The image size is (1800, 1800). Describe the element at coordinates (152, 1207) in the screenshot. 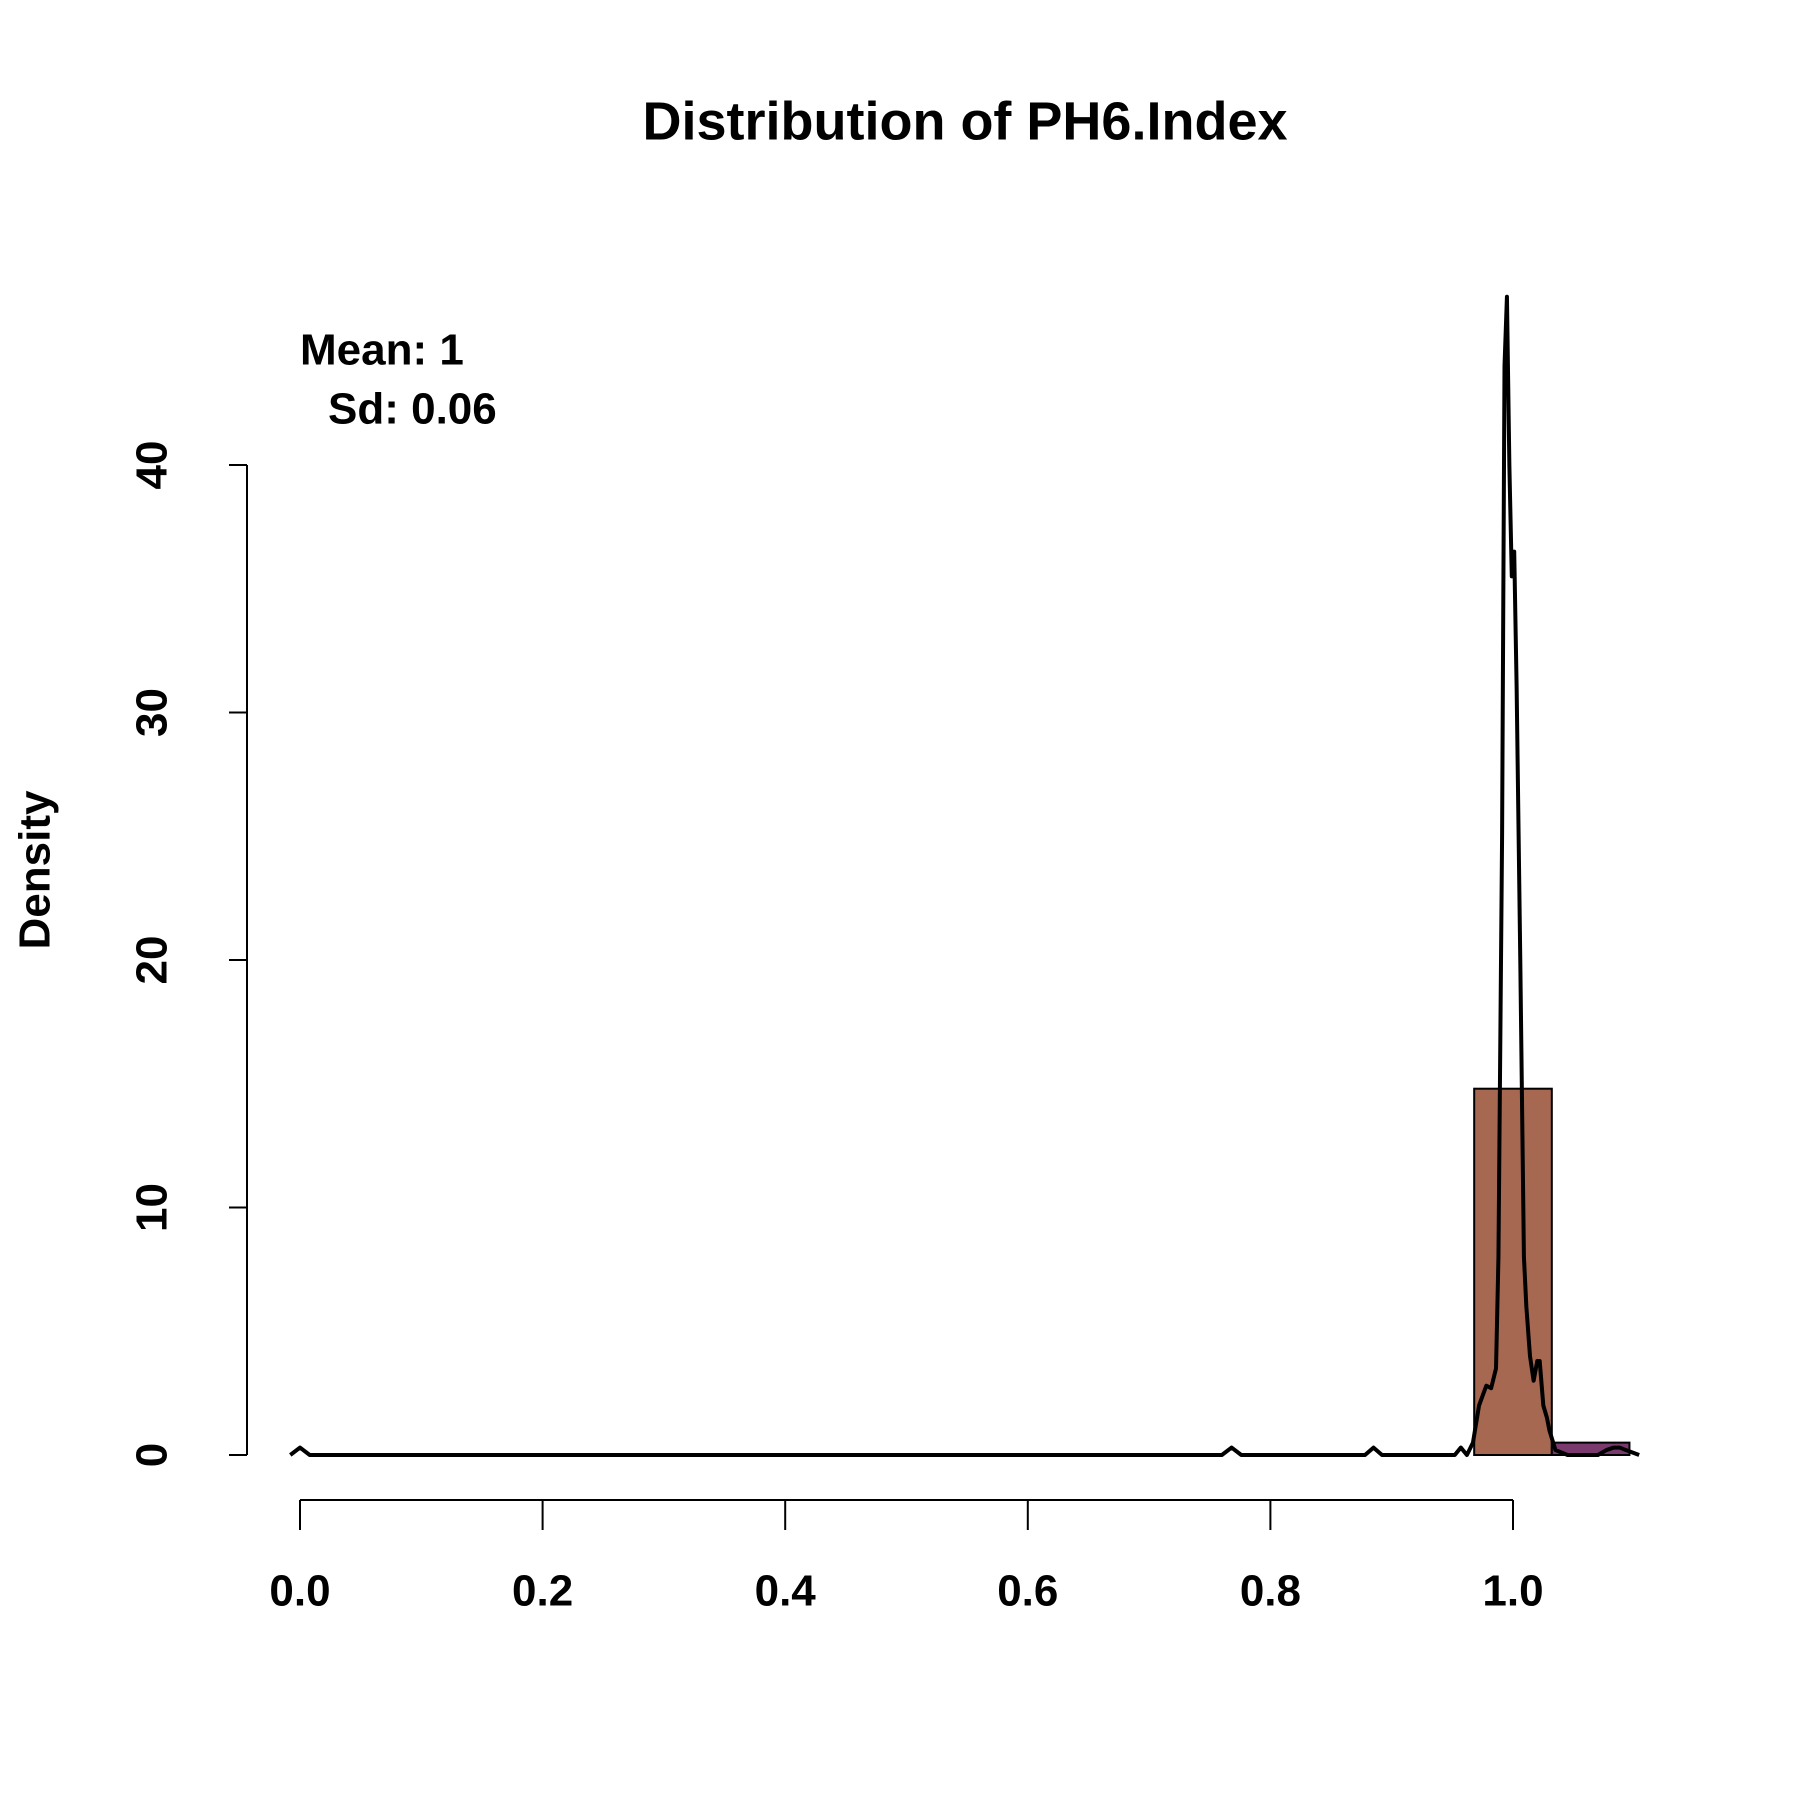

I see `y-tick-label: 10` at that location.